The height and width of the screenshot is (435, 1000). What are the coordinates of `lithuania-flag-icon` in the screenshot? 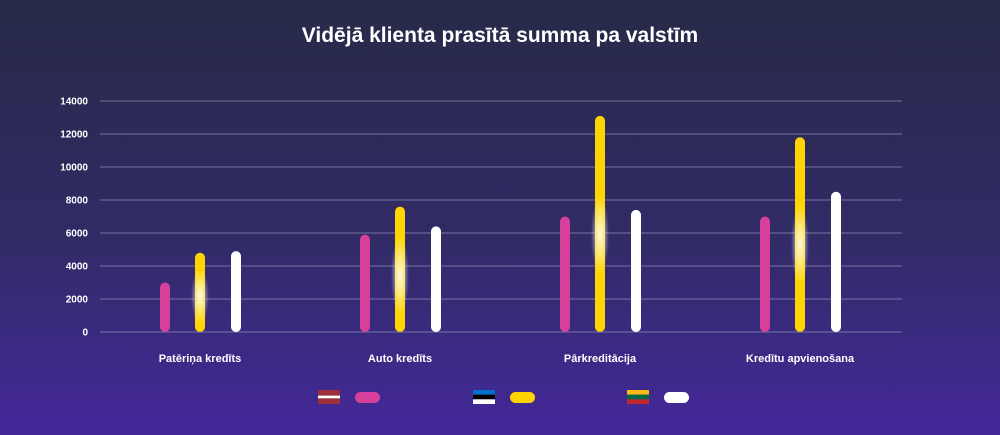 It's located at (638, 397).